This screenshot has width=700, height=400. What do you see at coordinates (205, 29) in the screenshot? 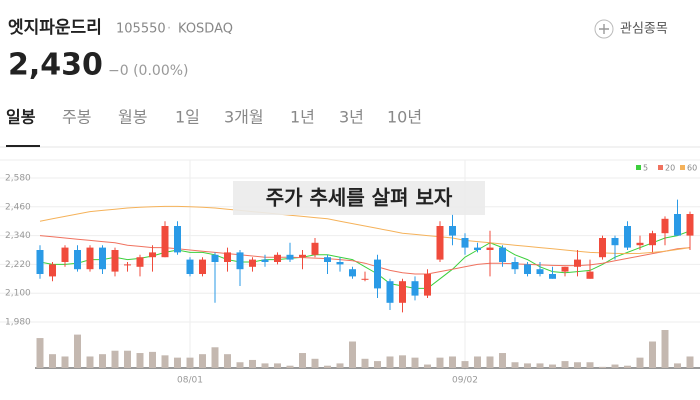
I see `market: KOSDAQ` at bounding box center [205, 29].